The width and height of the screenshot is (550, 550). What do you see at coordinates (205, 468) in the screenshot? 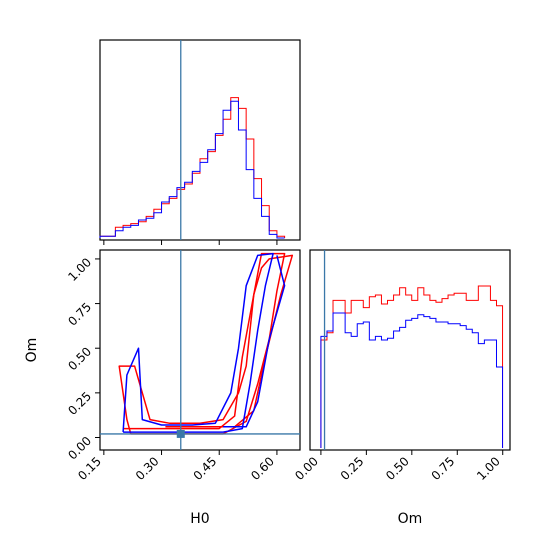
I see `x-tick-label-H0: 0.45` at bounding box center [205, 468].